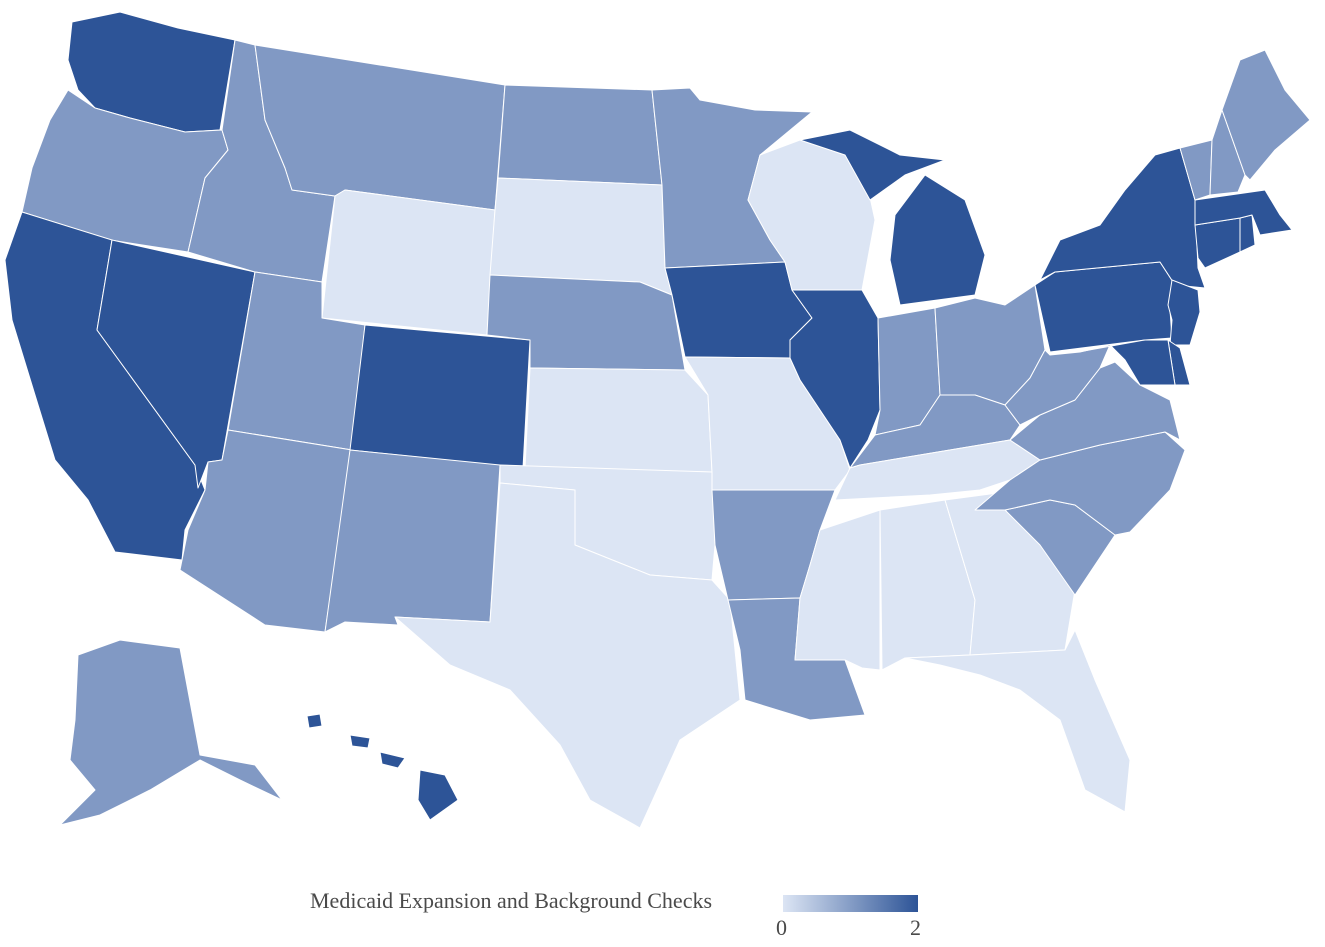  Describe the element at coordinates (1227, 152) in the screenshot. I see `state-nh` at that location.